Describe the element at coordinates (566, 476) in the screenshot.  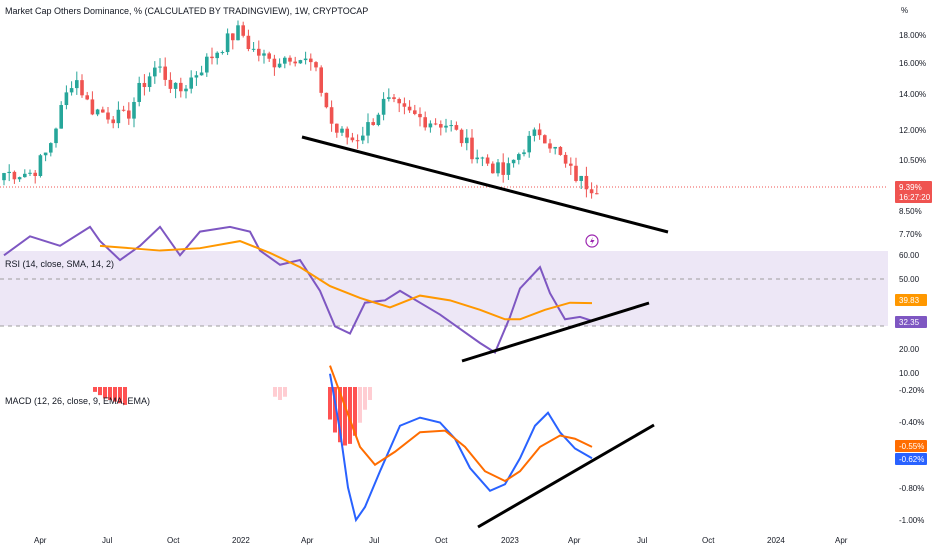
I see `macd-trendline` at that location.